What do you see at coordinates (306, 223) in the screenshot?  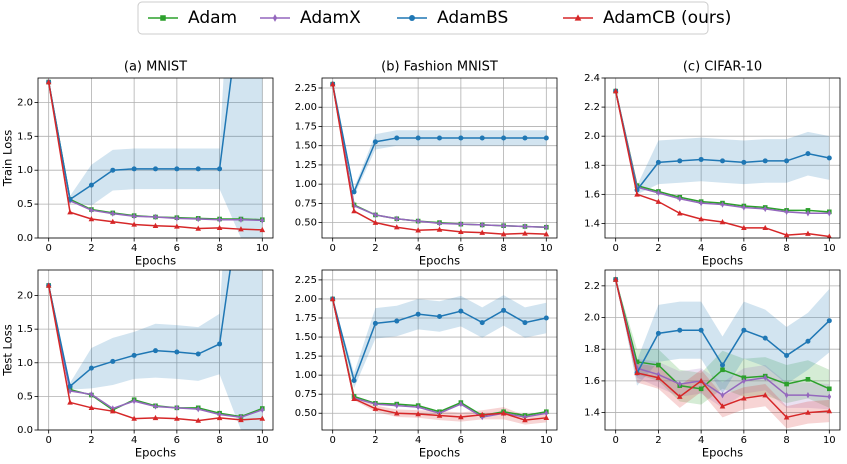 I see `y-tick-label: 0.50` at bounding box center [306, 223].